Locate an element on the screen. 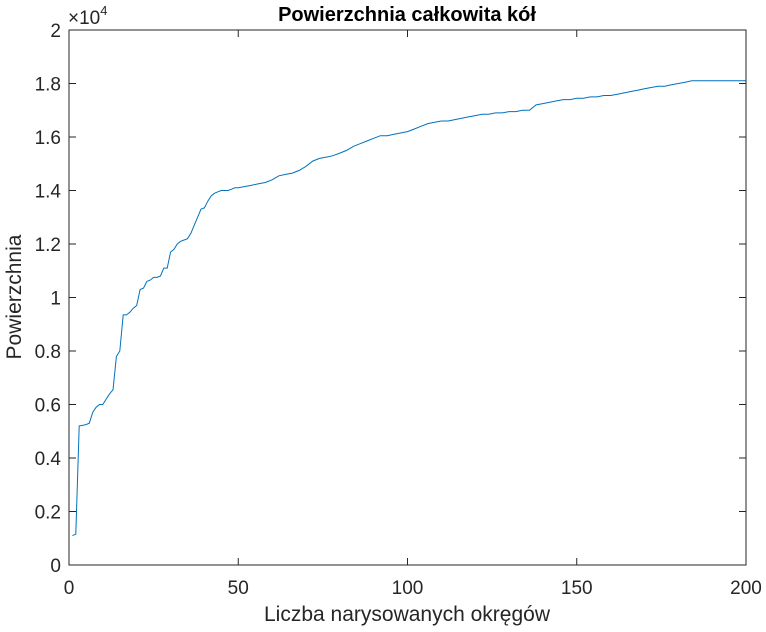  x-axis-label: Liczba narysowanych okręgów is located at coordinates (407, 614).